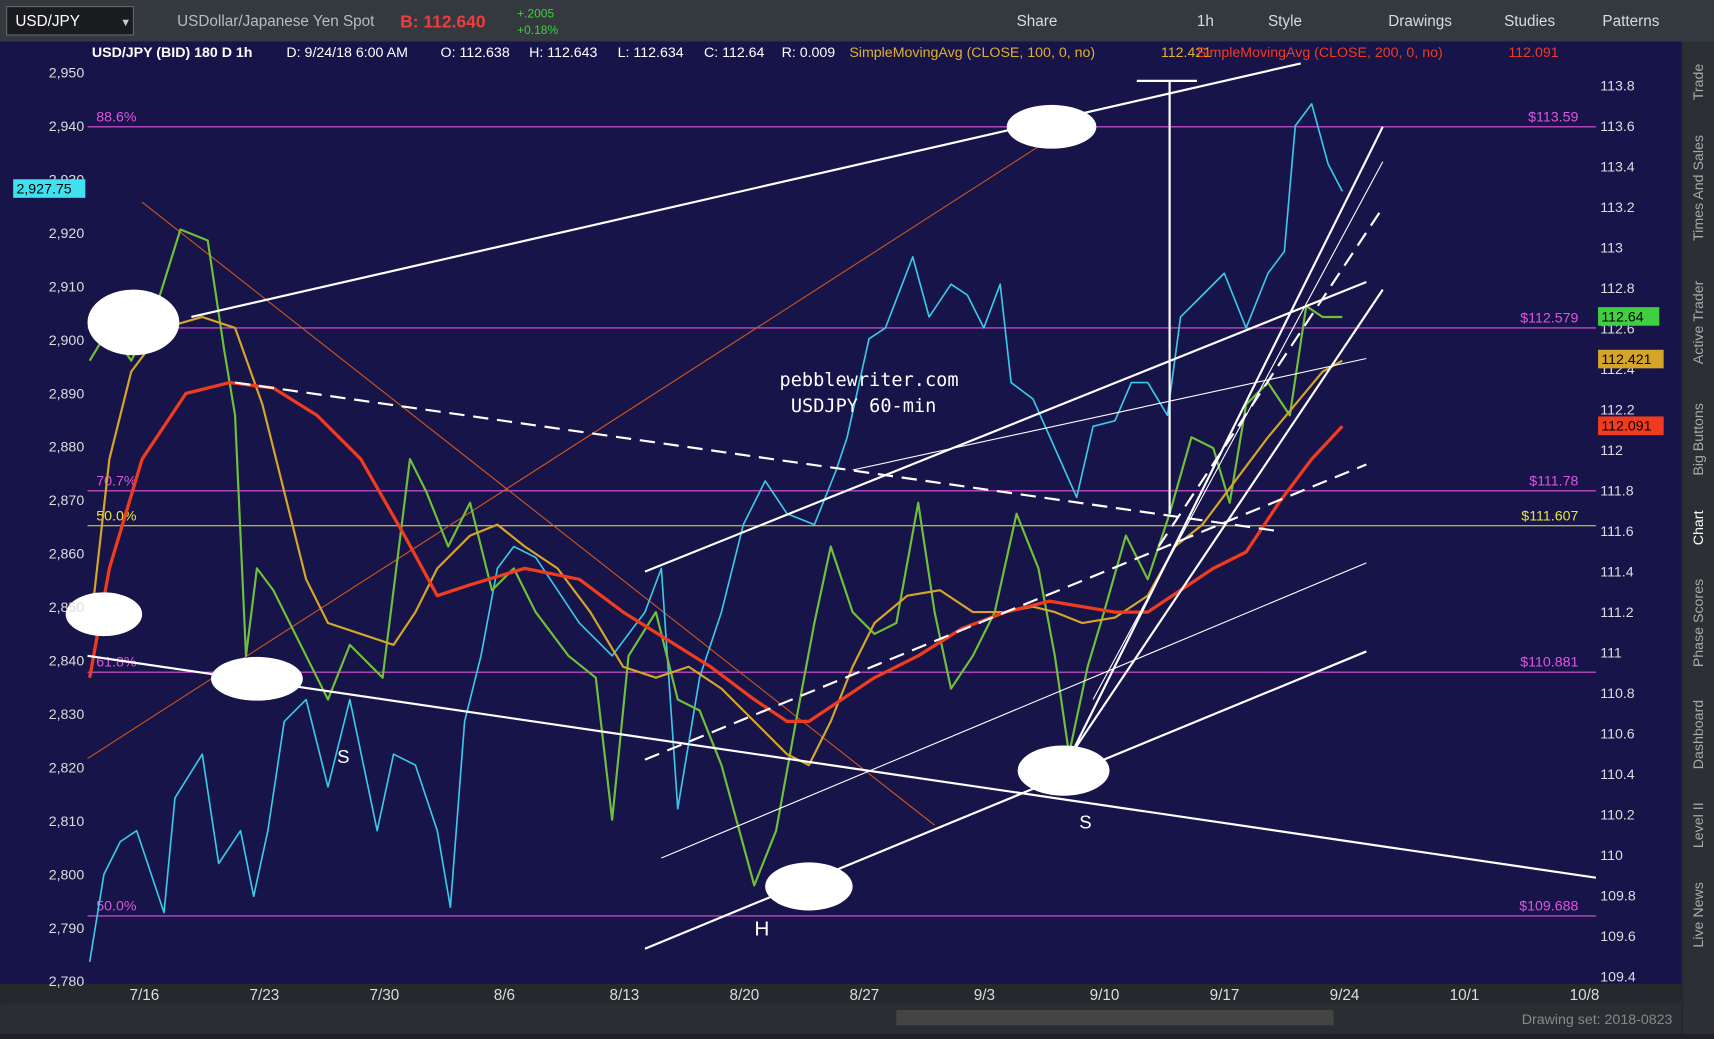  Describe the element at coordinates (1285, 21) in the screenshot. I see `toolbar-button: Style` at that location.